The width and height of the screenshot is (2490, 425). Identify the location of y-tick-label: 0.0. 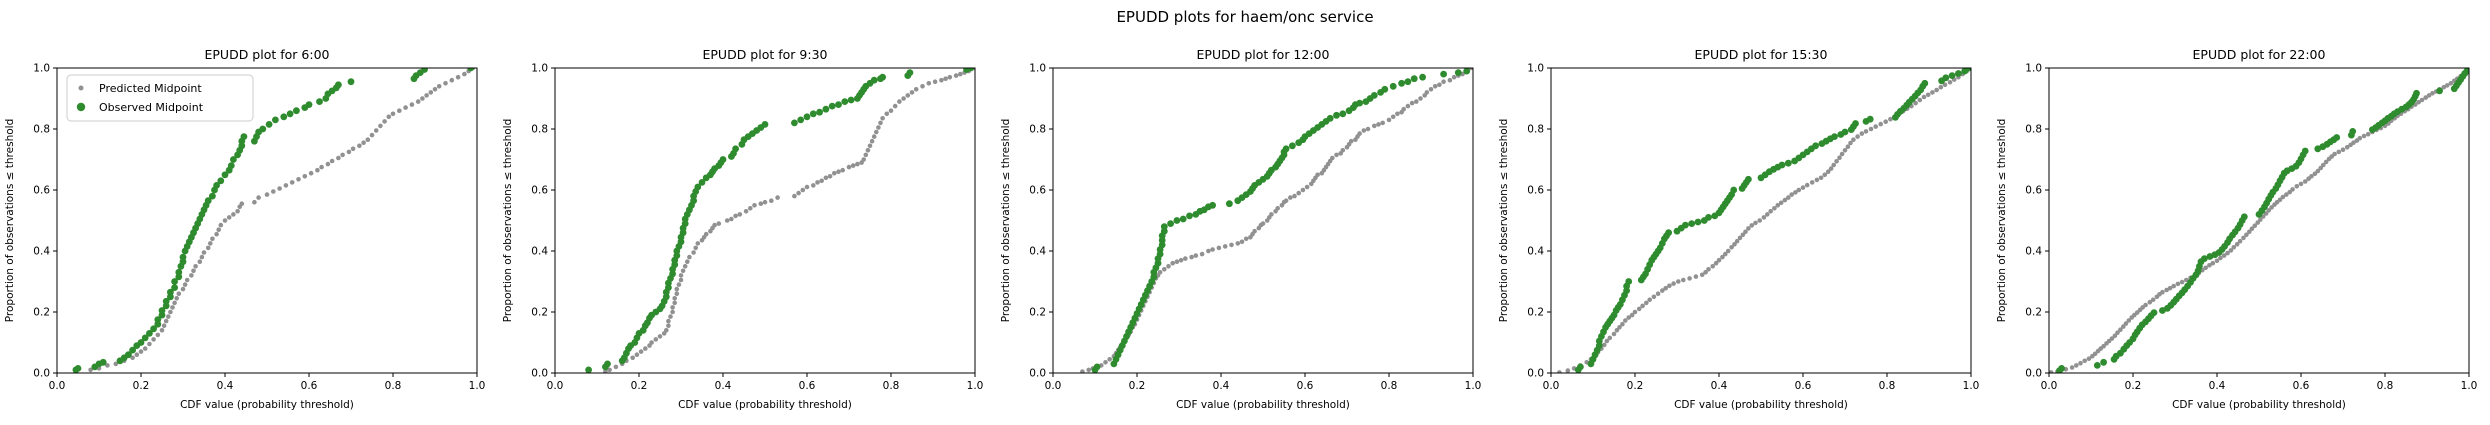
(2033, 374).